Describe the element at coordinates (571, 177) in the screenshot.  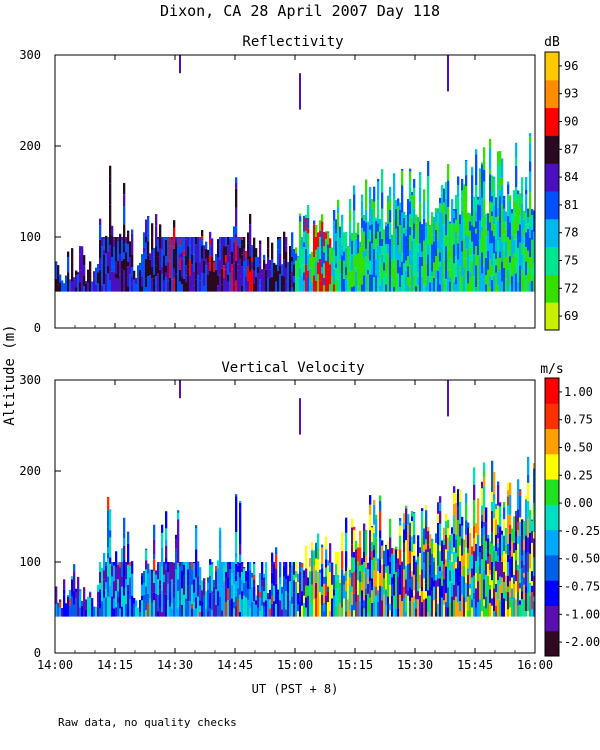
I see `colorbar-label: 84` at that location.